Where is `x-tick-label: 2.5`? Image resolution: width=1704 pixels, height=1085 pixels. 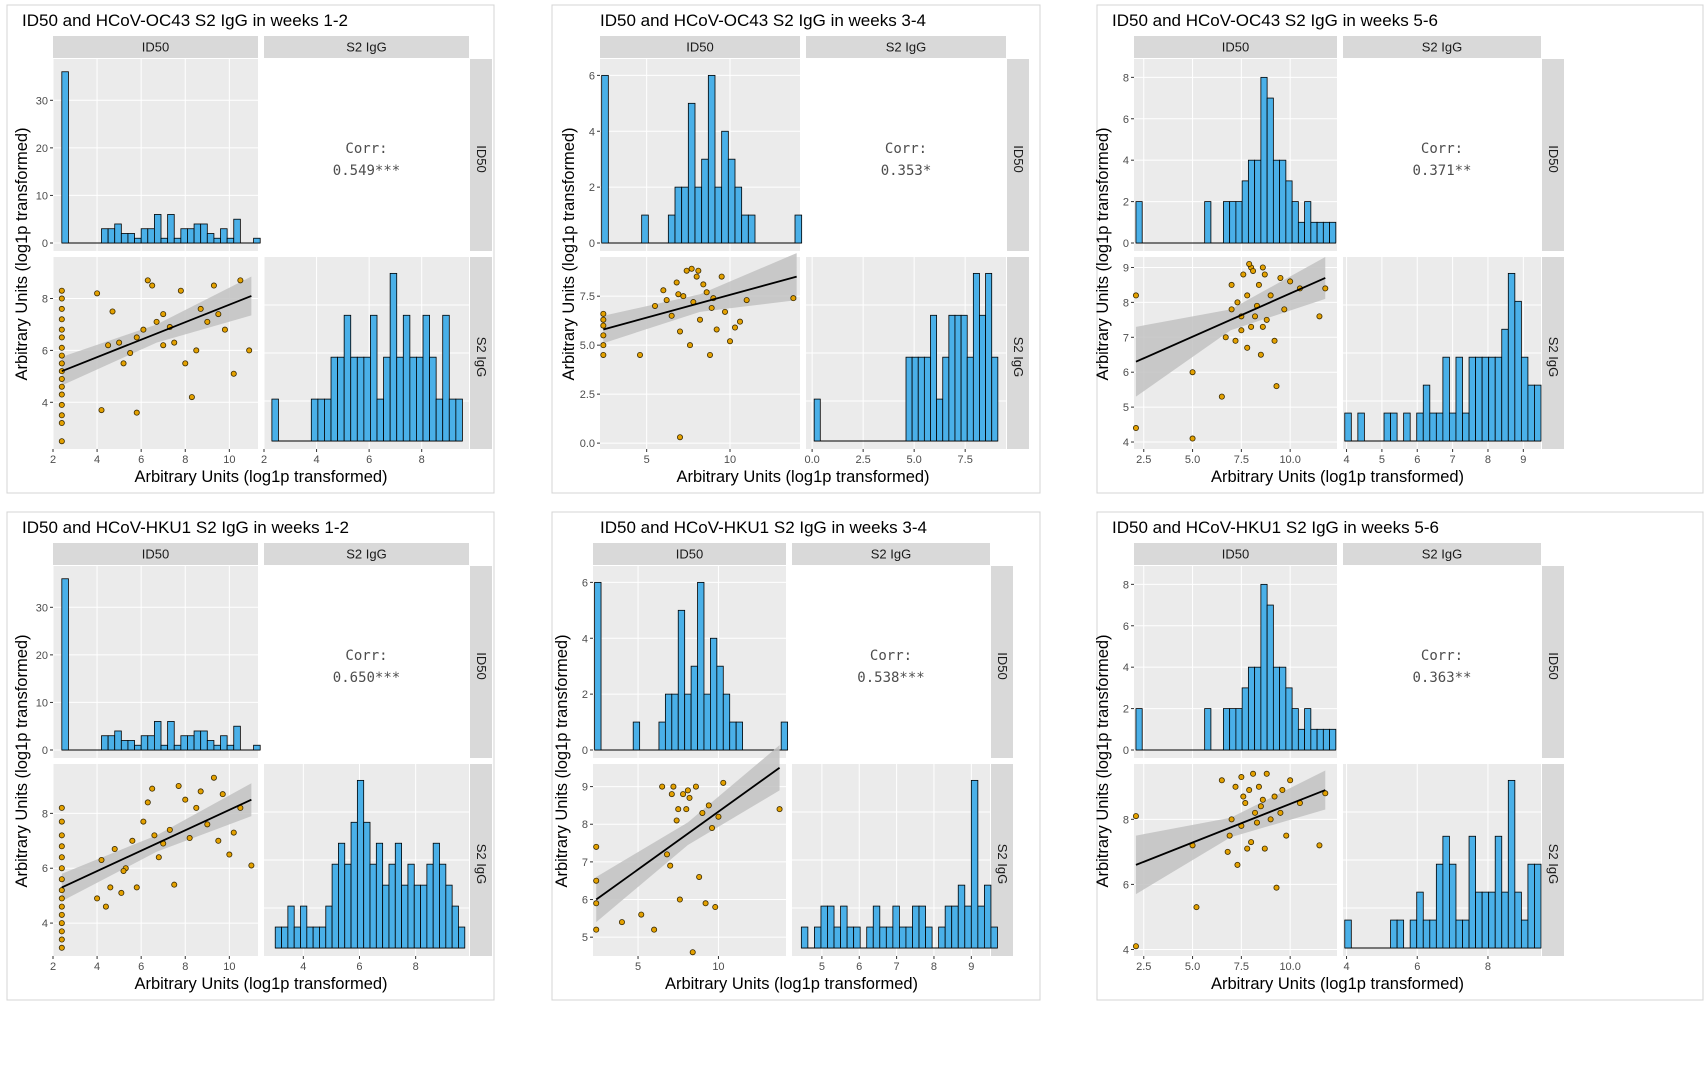
x-tick-label: 2.5 is located at coordinates (862, 460).